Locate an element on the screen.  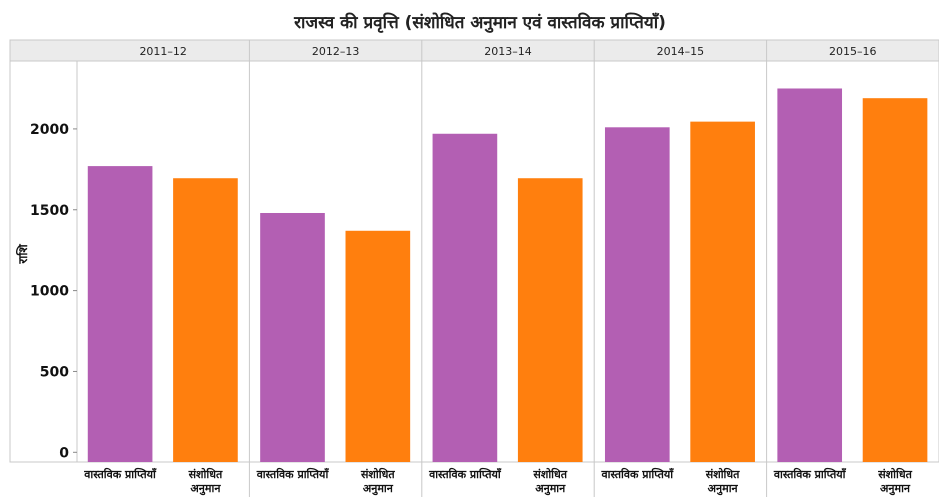
panel-label: 2015–16 is located at coordinates (853, 51).